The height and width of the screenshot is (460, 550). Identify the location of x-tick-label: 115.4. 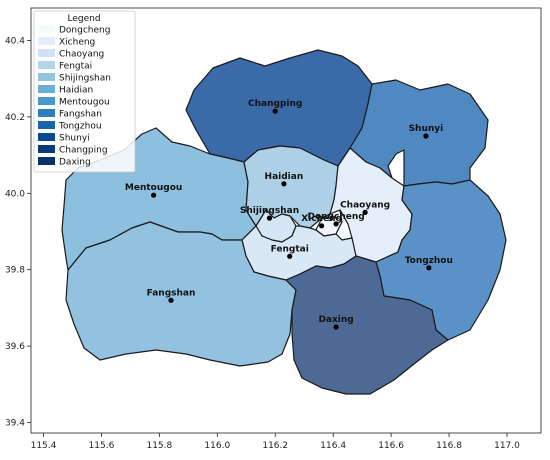
(44, 446).